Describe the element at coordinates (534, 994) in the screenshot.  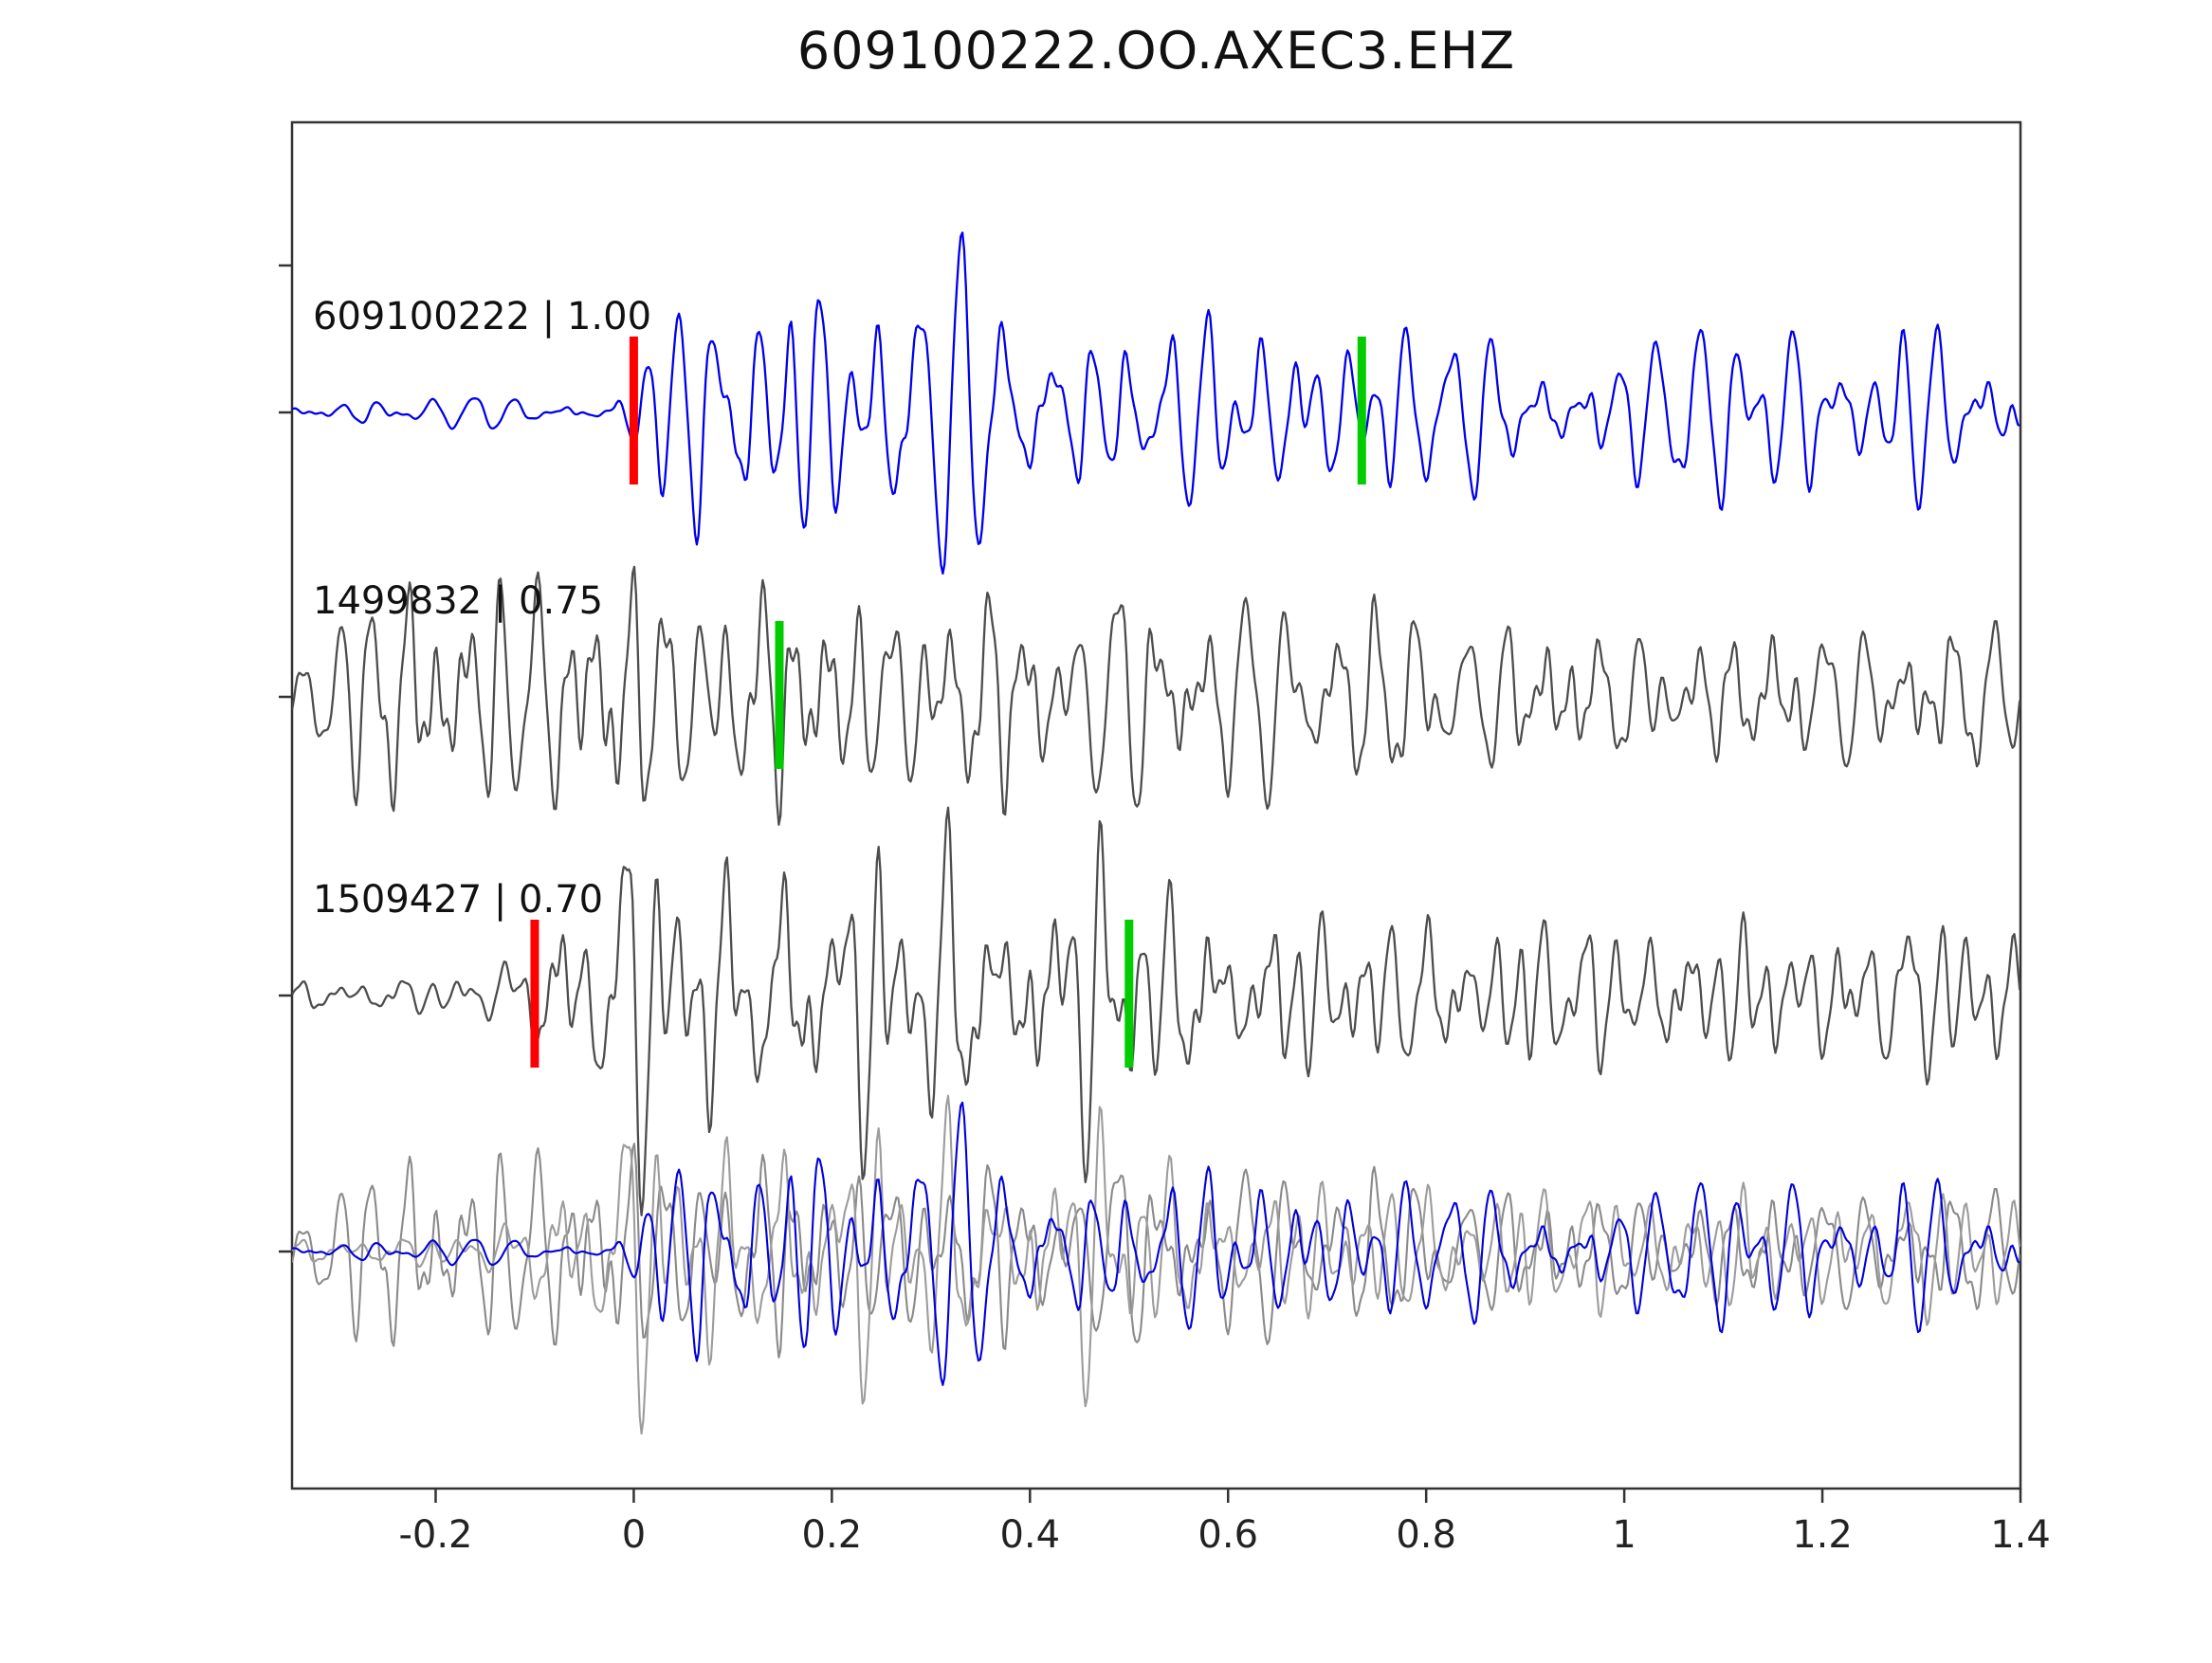
I see `detection-trace-2-pick-red-marker` at that location.